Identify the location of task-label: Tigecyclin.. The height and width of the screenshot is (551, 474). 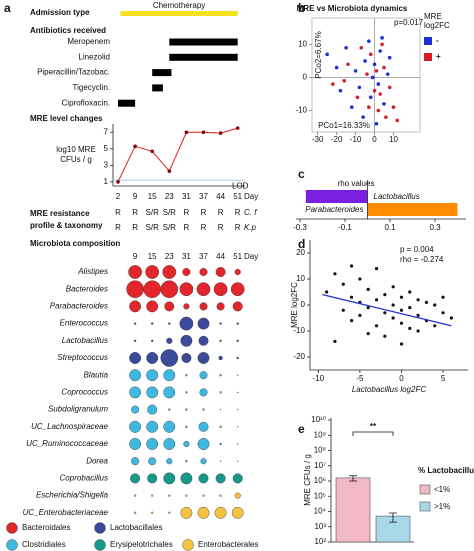
(92, 87).